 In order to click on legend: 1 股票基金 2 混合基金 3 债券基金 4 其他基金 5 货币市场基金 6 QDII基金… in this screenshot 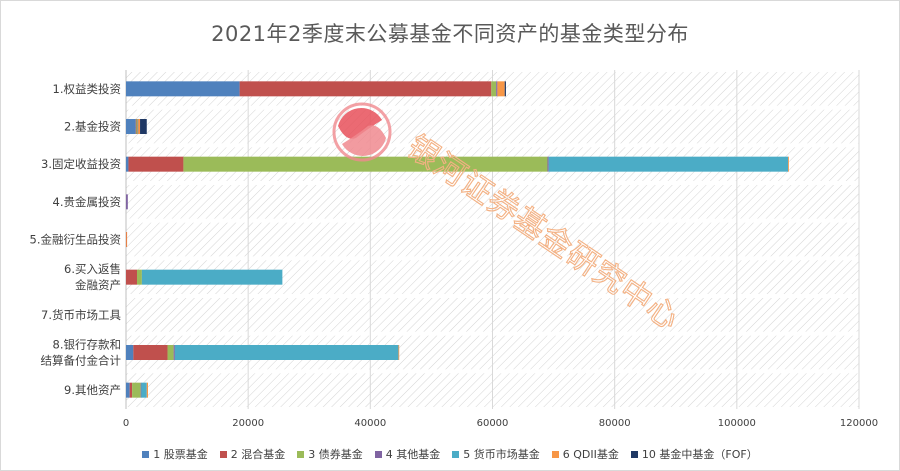, I will do `click(450, 454)`.